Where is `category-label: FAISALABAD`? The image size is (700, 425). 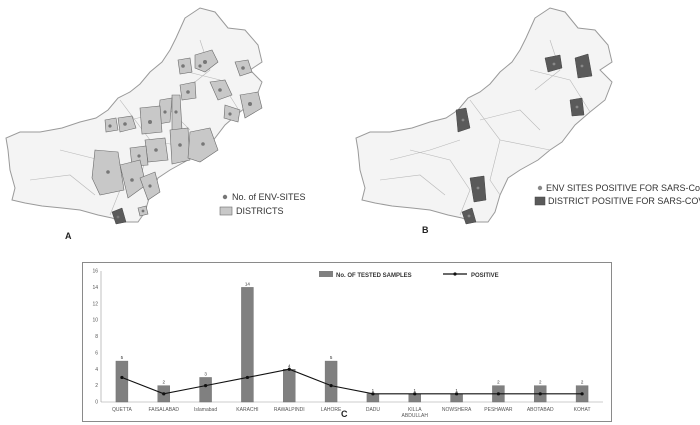 category-label: FAISALABAD is located at coordinates (163, 410).